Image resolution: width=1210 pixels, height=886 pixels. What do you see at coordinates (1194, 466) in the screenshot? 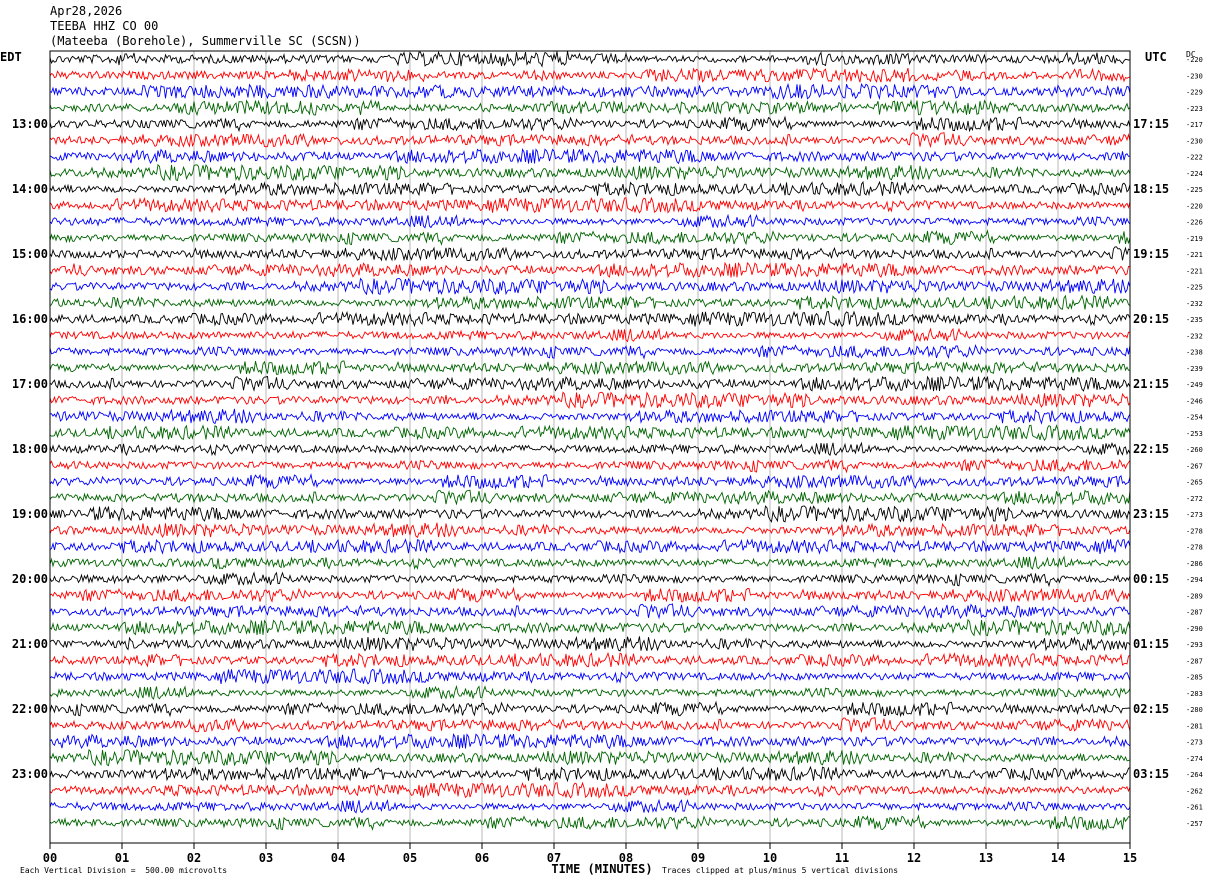
I see `dc-offset-label: -267` at bounding box center [1194, 466].